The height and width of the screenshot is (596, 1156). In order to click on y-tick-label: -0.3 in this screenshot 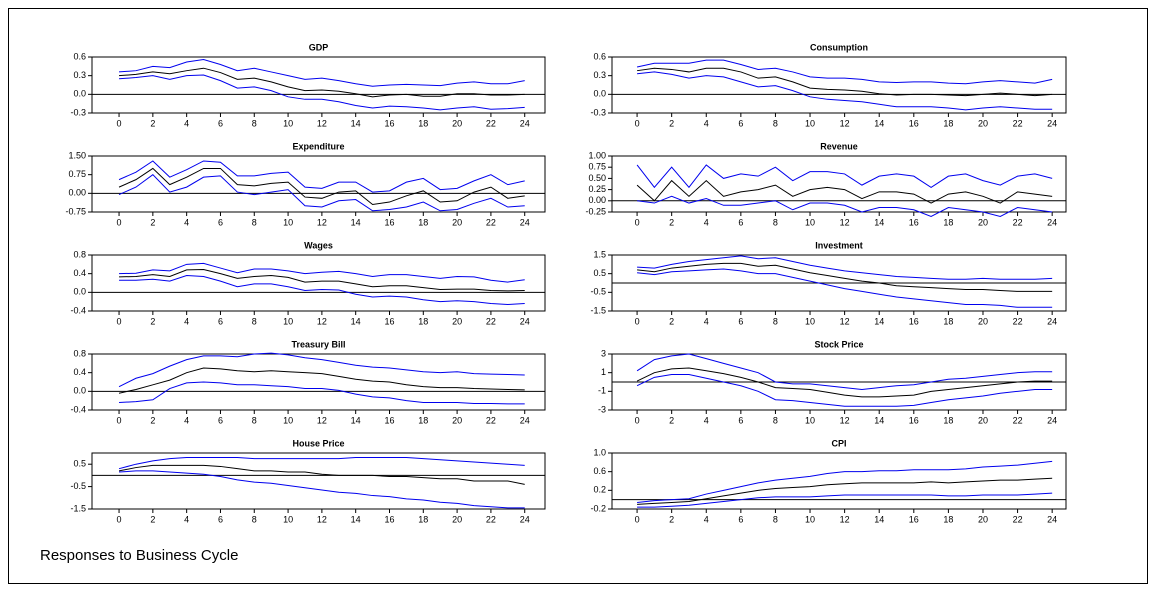, I will do `click(598, 112)`.